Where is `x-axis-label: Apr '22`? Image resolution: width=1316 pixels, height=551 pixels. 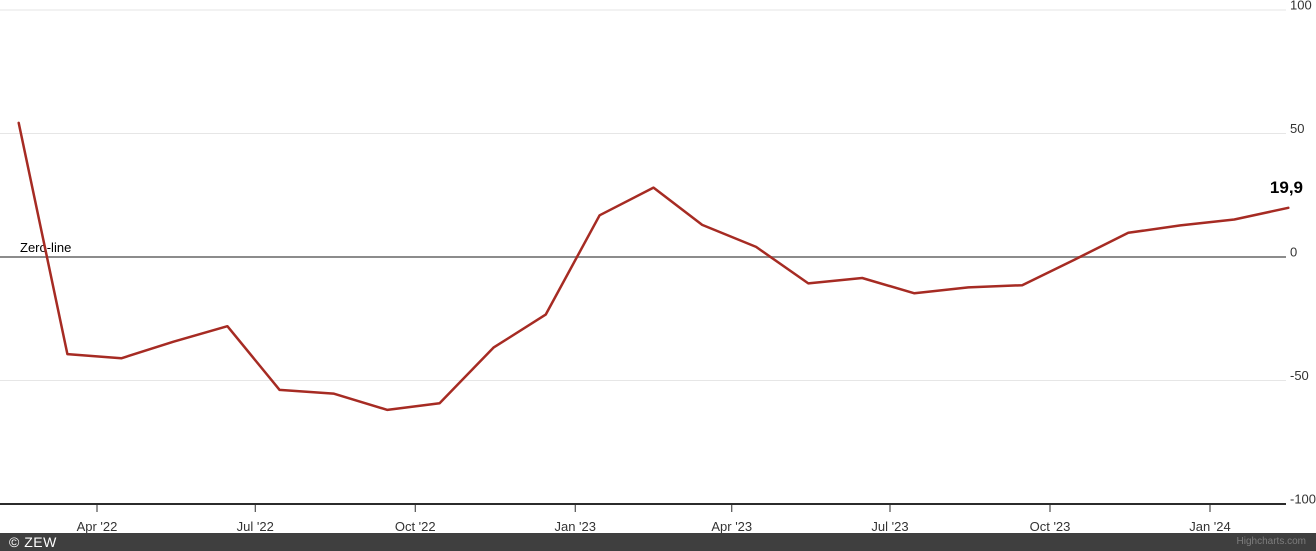 x-axis-label: Apr '22 is located at coordinates (97, 526).